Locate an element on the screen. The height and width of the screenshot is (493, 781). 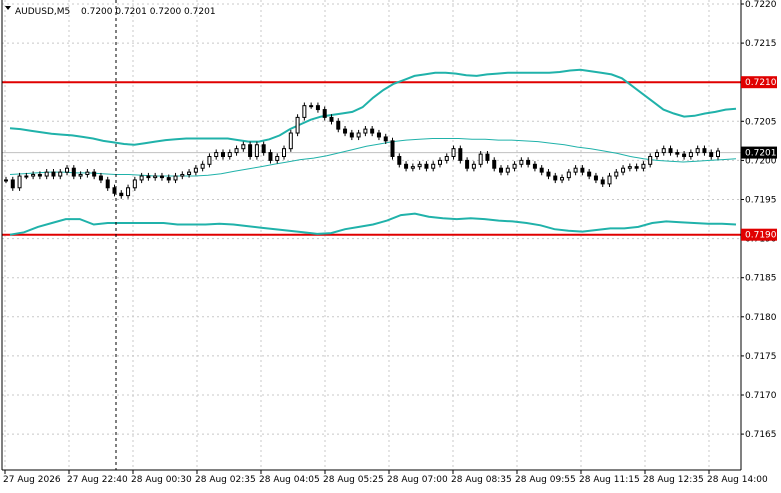
x-tick-label: 28 Aug 11:15 is located at coordinates (609, 480).